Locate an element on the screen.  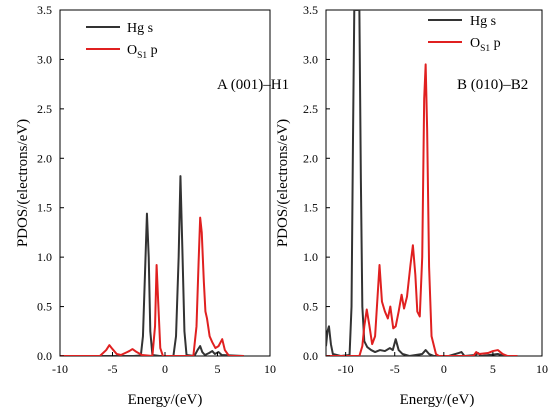
panel-b-xtick-label: 10 is located at coordinates (542, 369).